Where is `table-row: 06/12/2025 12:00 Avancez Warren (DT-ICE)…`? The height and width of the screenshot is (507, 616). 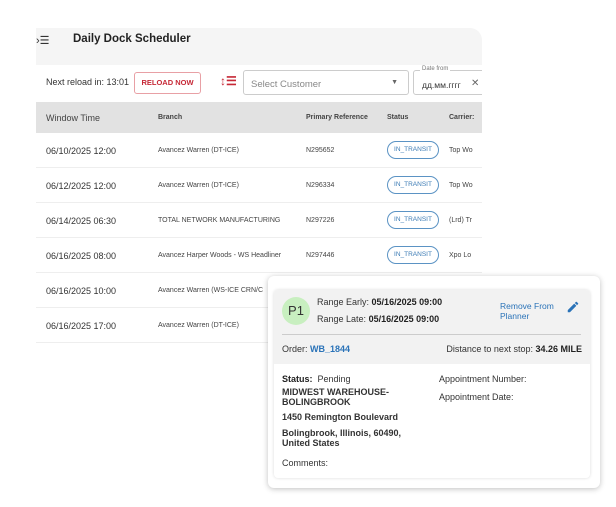 table-row: 06/12/2025 12:00 Avancez Warren (DT-ICE)… is located at coordinates (259, 185).